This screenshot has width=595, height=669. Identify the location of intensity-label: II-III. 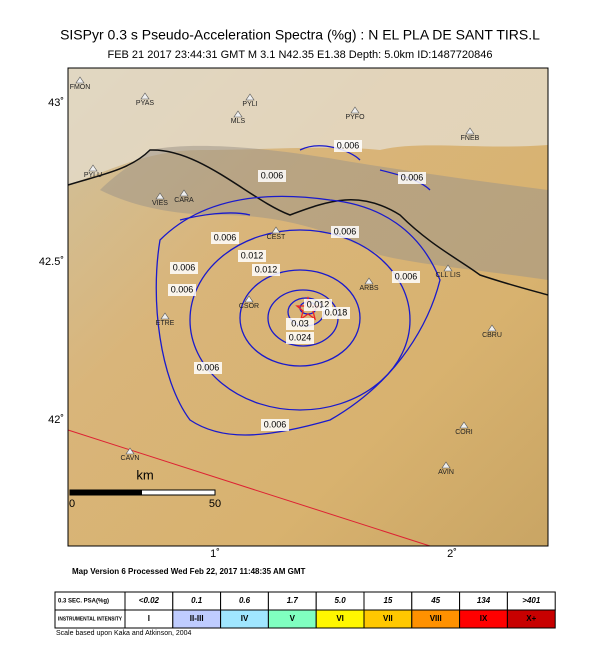
(197, 618).